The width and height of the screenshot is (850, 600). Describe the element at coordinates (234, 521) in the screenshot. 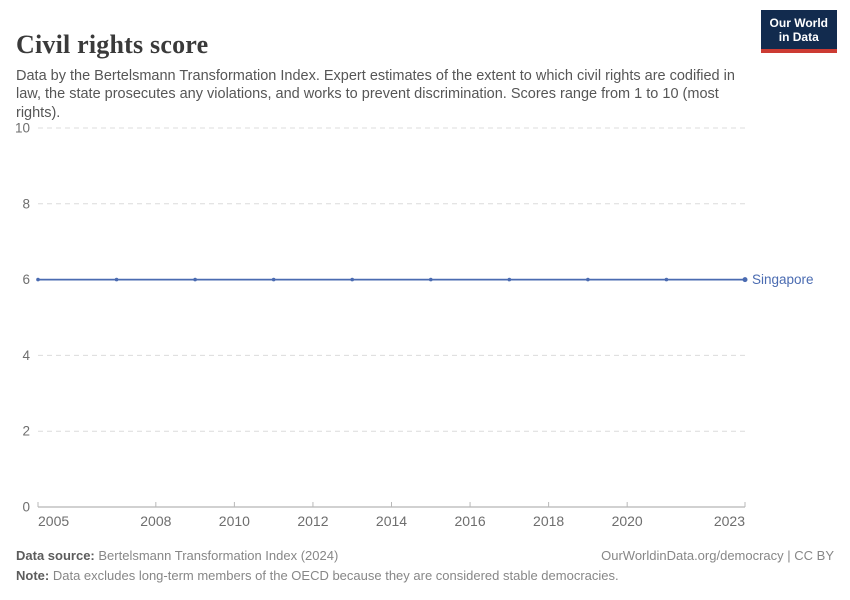

I see `x-axis-label-2010: 2010` at that location.